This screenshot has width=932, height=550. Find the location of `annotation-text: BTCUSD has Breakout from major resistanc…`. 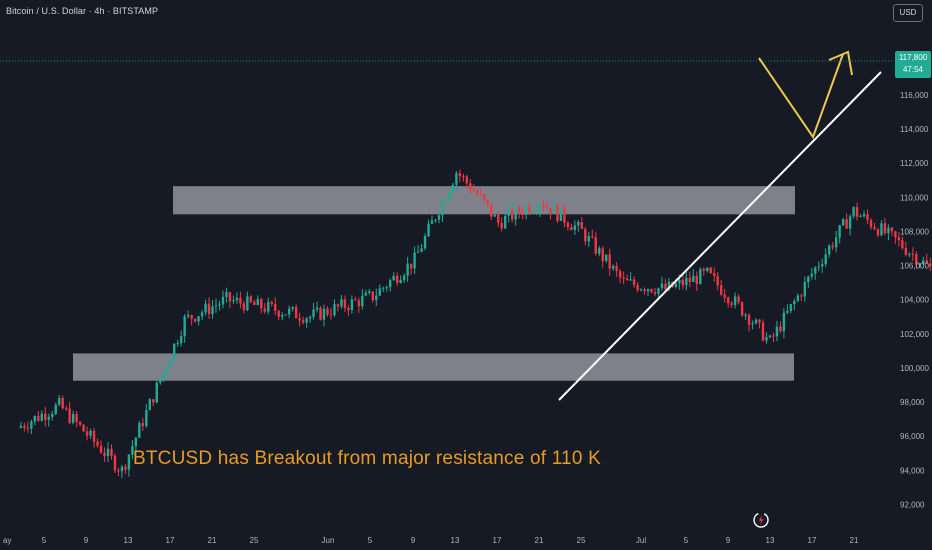

annotation-text: BTCUSD has Breakout from major resistanc… is located at coordinates (367, 458).